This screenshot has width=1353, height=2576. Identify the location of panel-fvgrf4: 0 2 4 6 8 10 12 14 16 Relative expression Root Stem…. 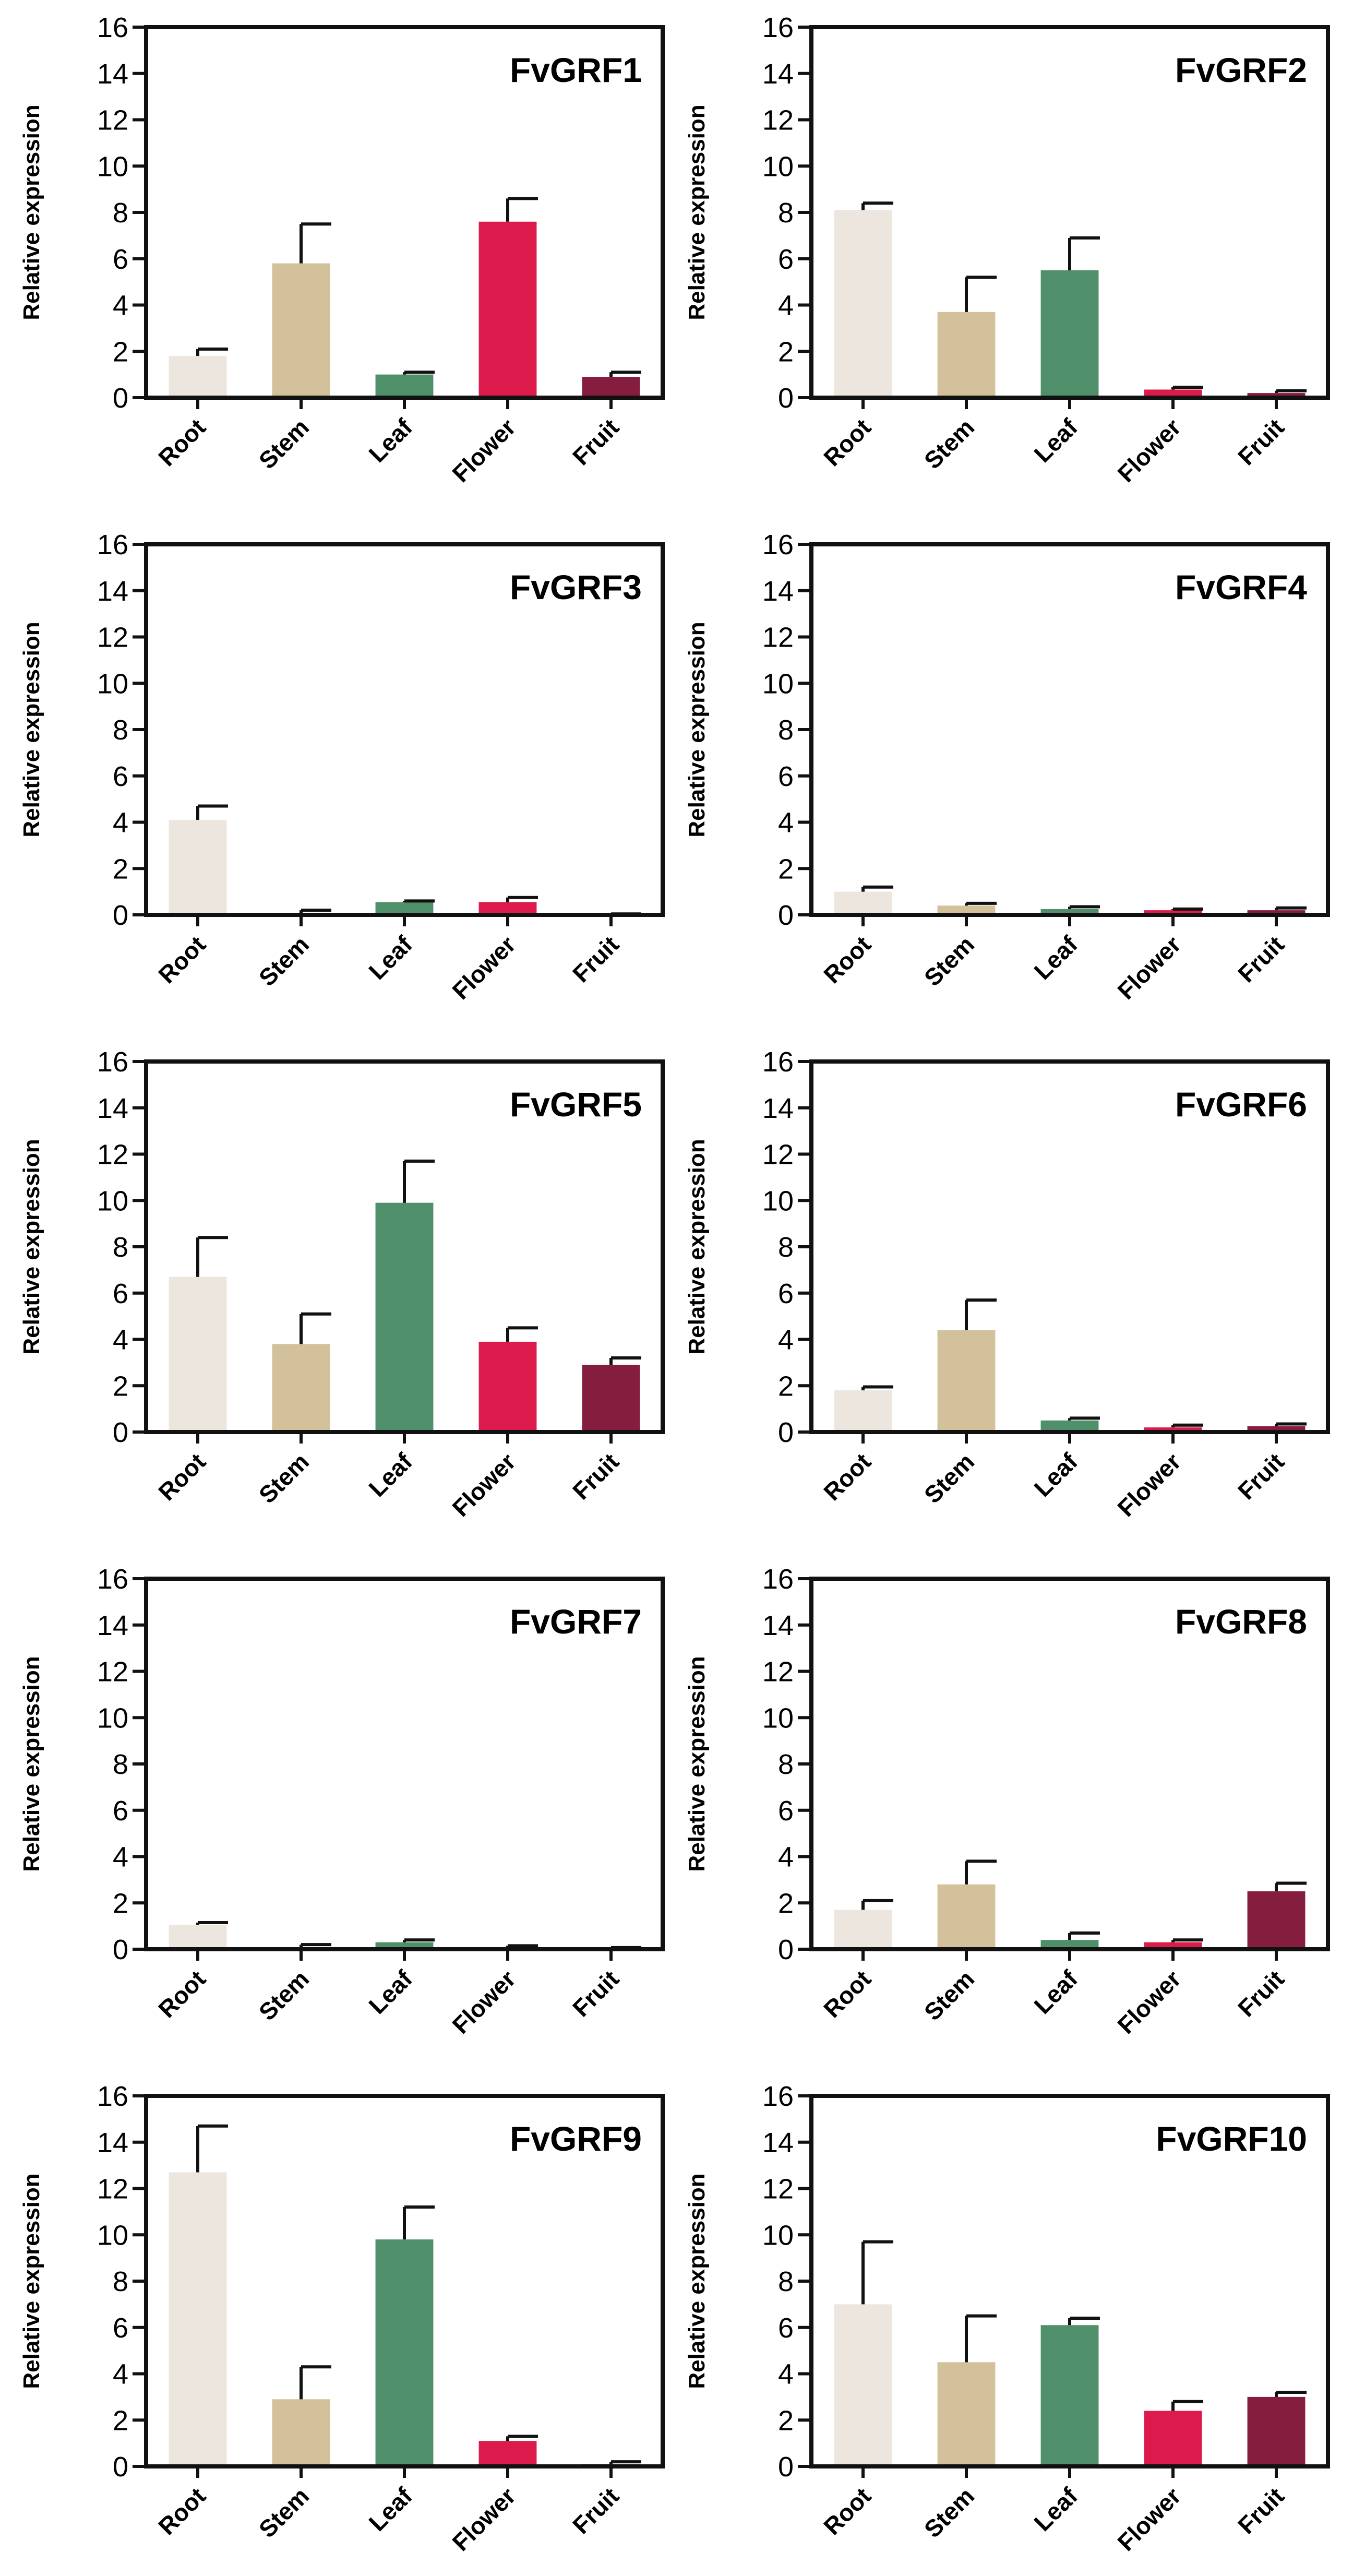
(1007, 767).